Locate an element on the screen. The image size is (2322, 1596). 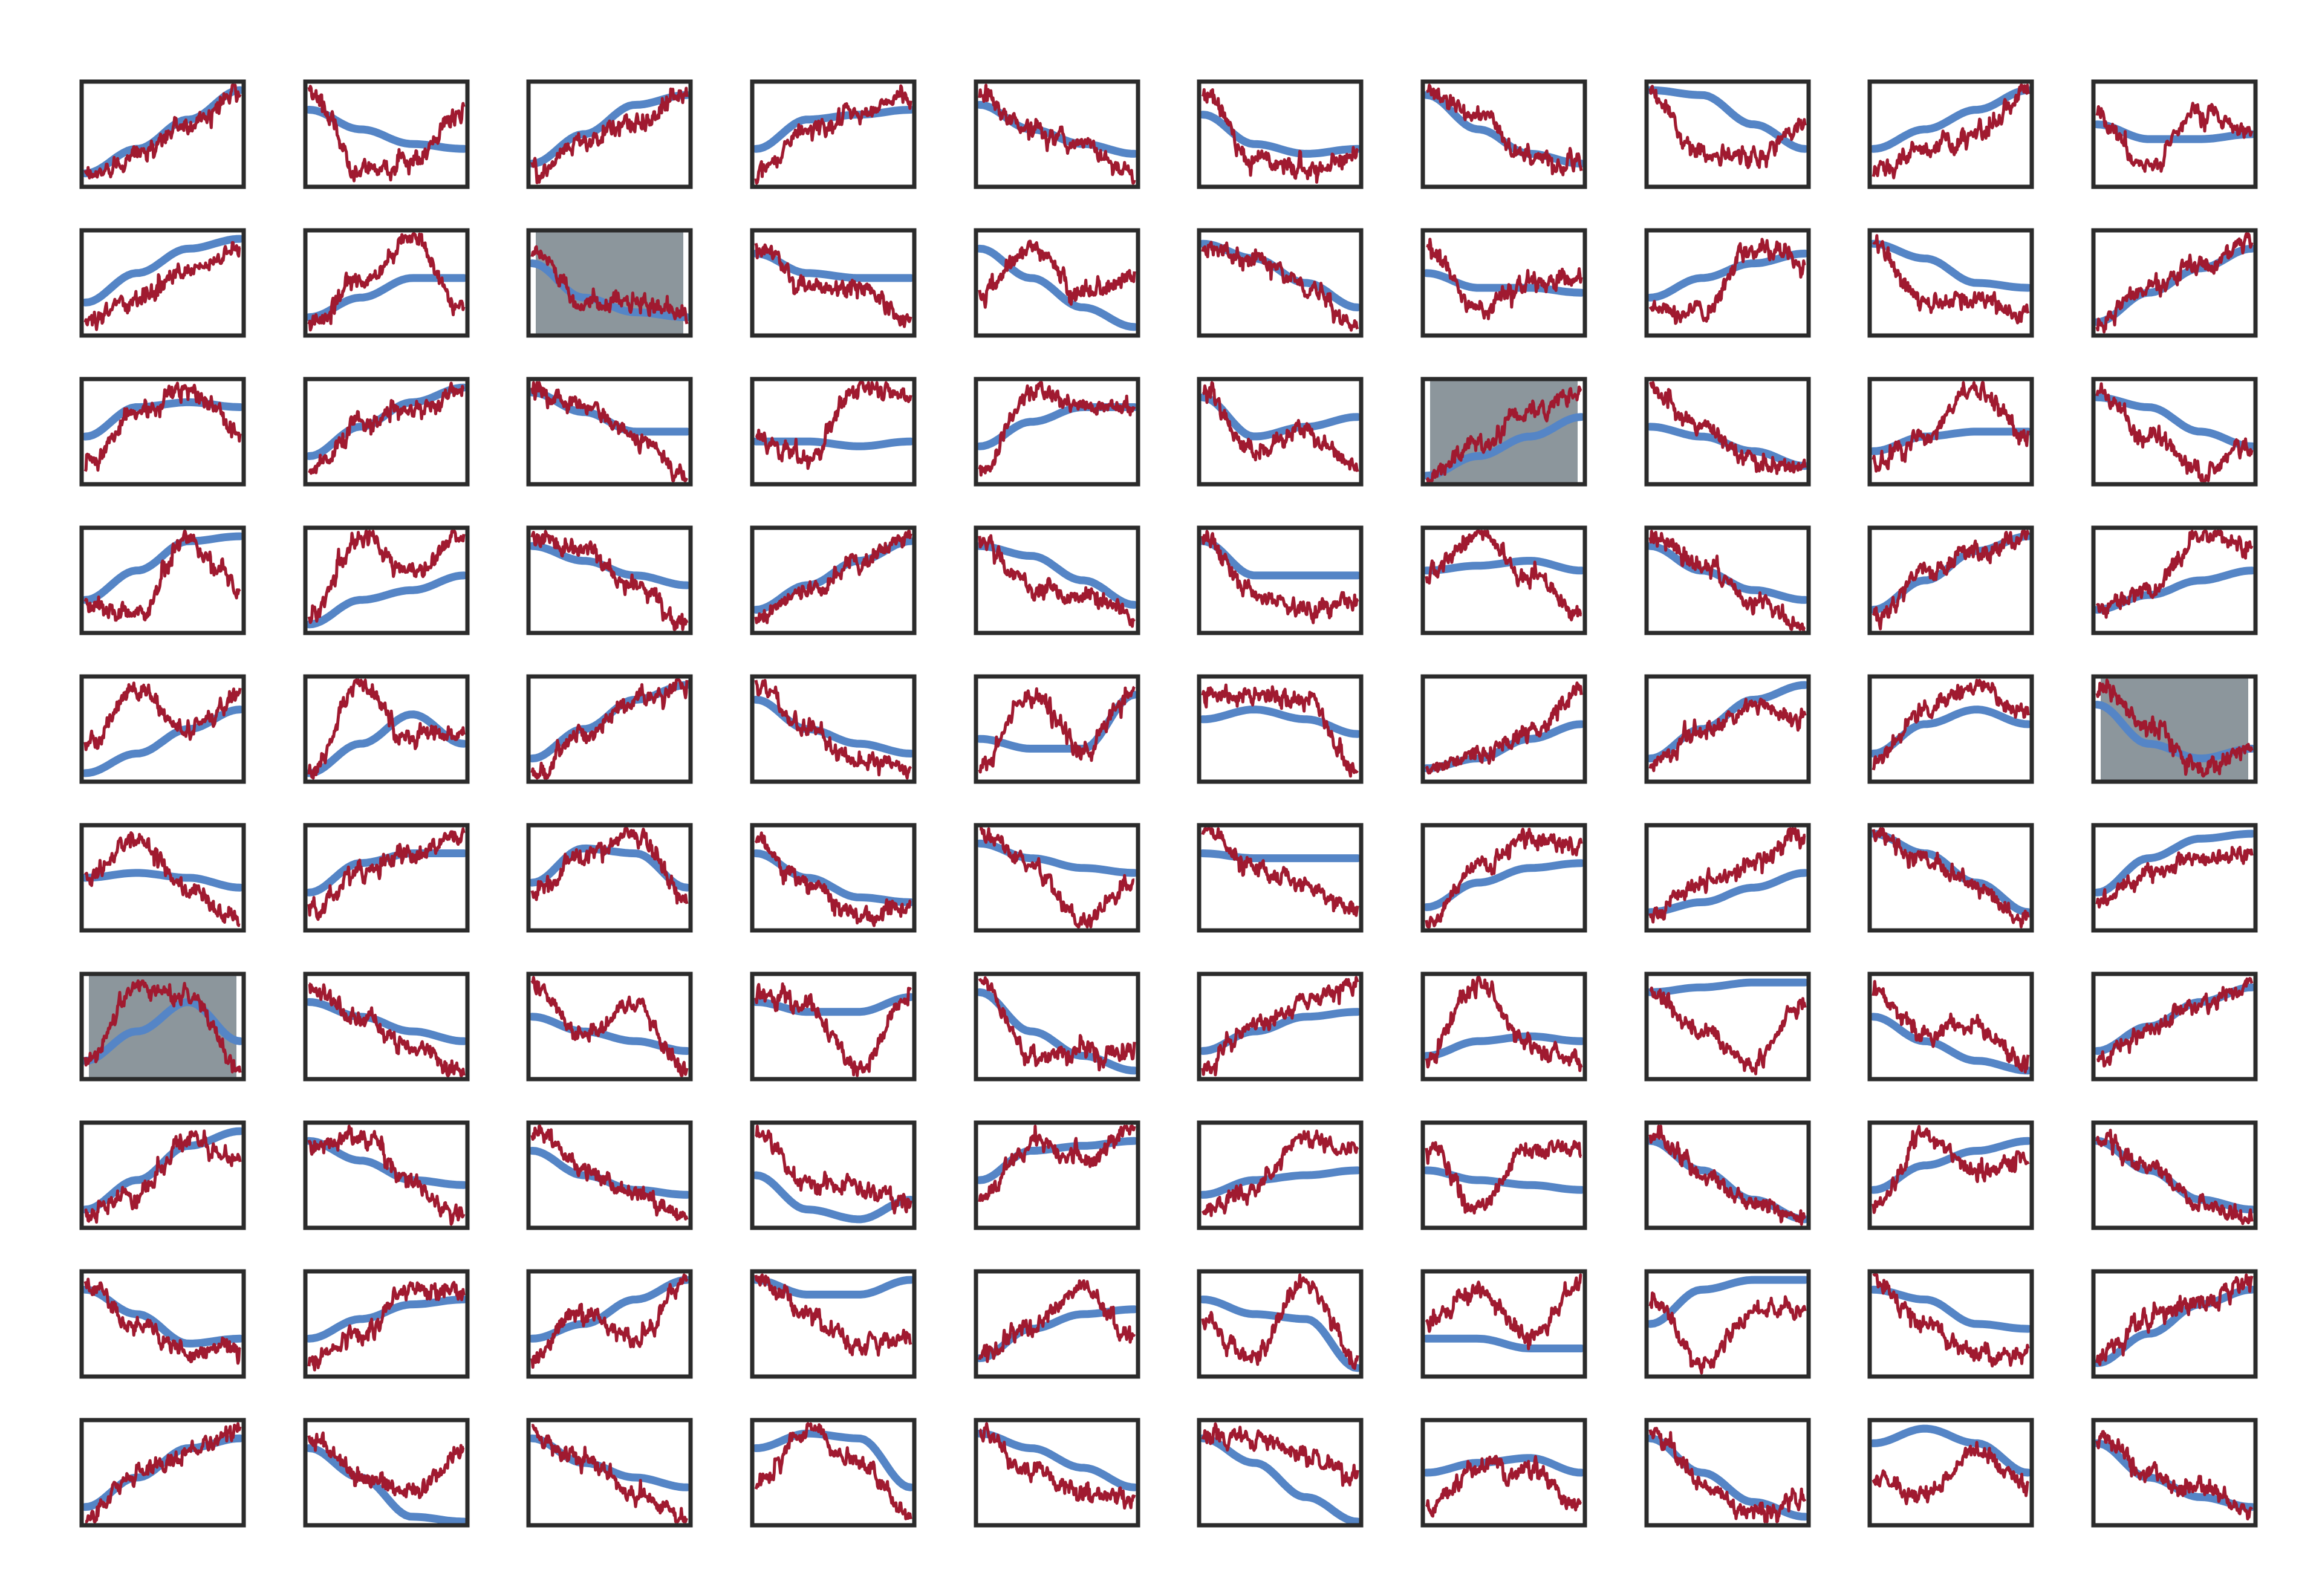
panel-r4-c3 is located at coordinates (609, 580).